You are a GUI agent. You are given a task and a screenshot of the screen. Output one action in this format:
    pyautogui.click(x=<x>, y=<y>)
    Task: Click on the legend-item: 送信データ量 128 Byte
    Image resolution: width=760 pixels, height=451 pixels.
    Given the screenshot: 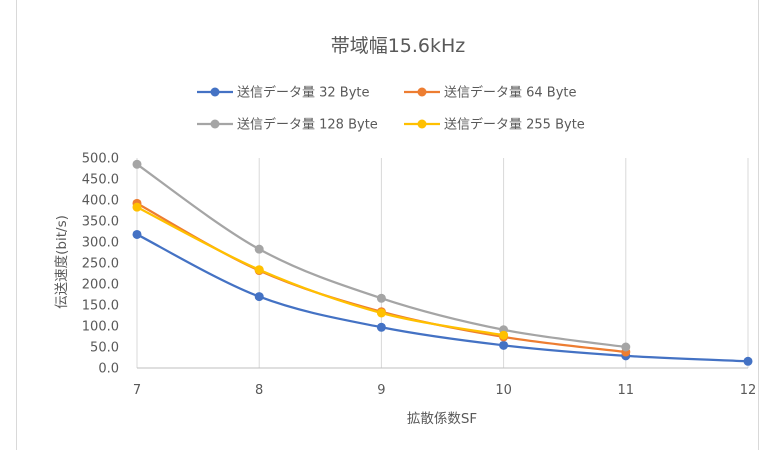 What is the action you would take?
    pyautogui.click(x=287, y=125)
    